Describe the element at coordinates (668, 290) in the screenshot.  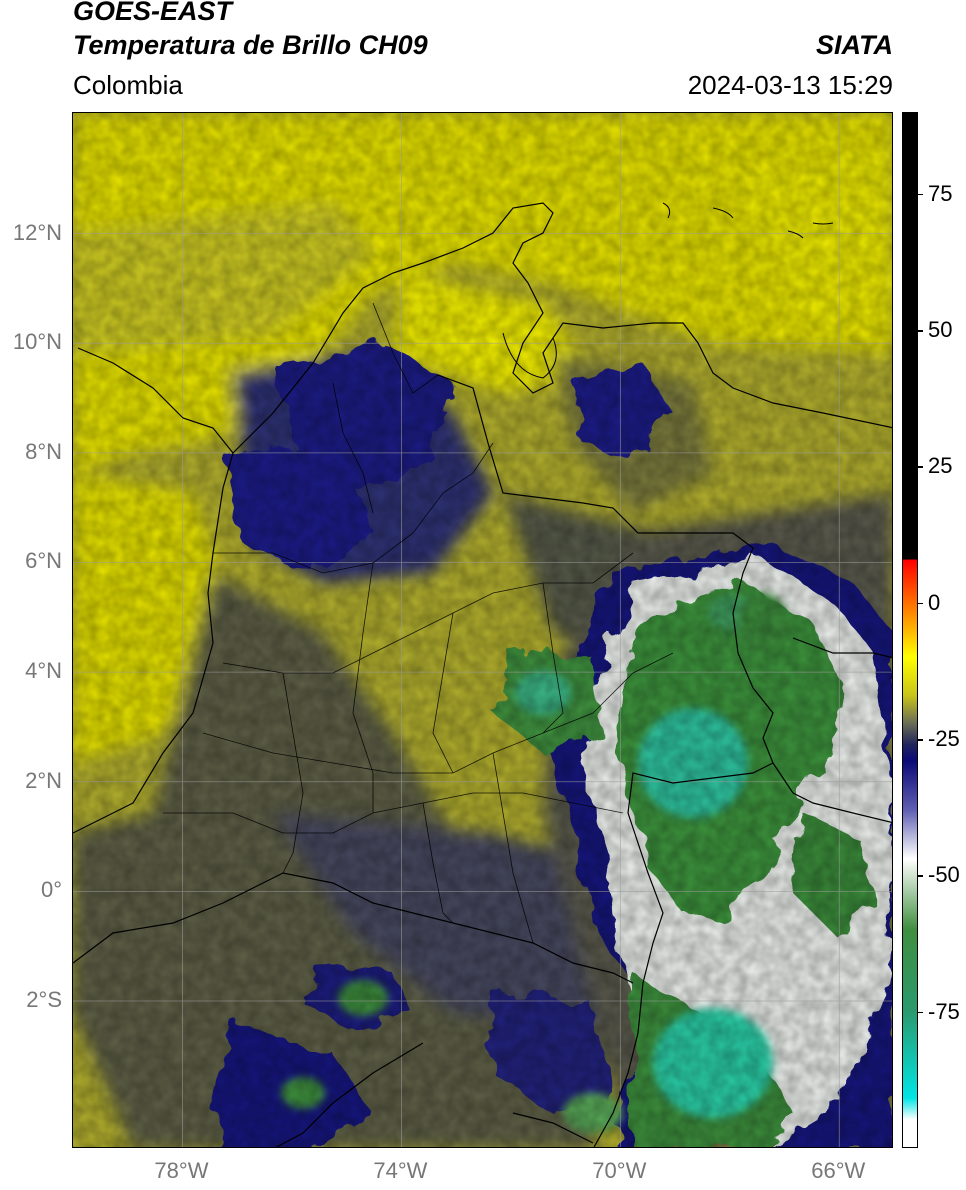
I see `coastline-details` at that location.